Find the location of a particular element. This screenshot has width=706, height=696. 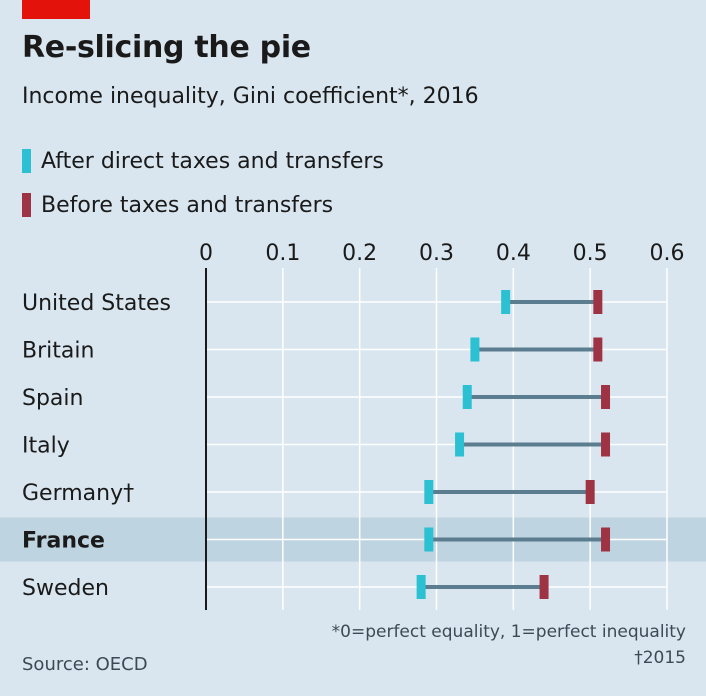

legend-label-before: Before taxes and transfers is located at coordinates (187, 205).